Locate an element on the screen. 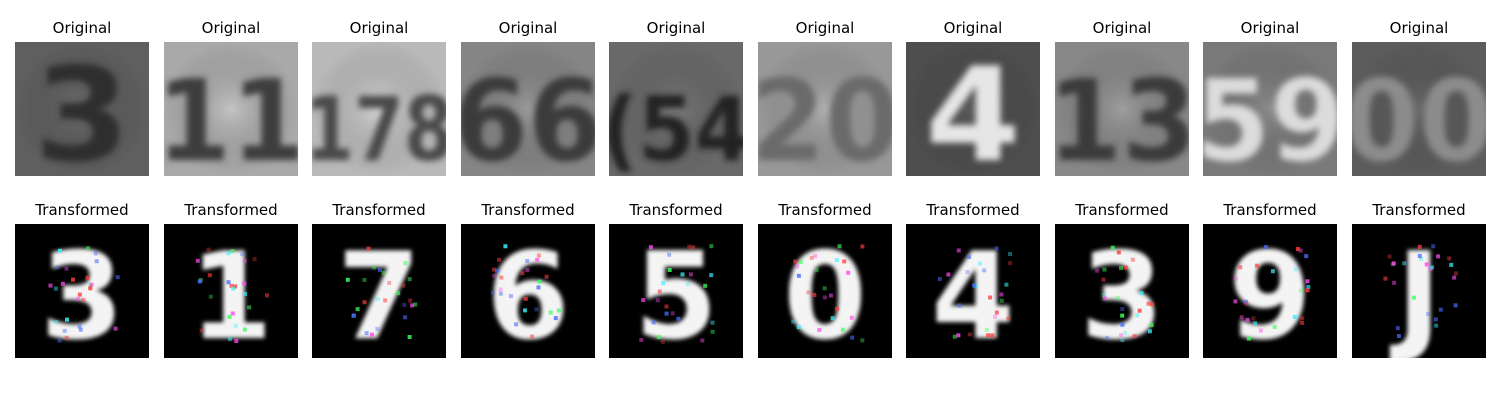 The height and width of the screenshot is (400, 1500). svhn-digit-66-image: 66 is located at coordinates (528, 109).